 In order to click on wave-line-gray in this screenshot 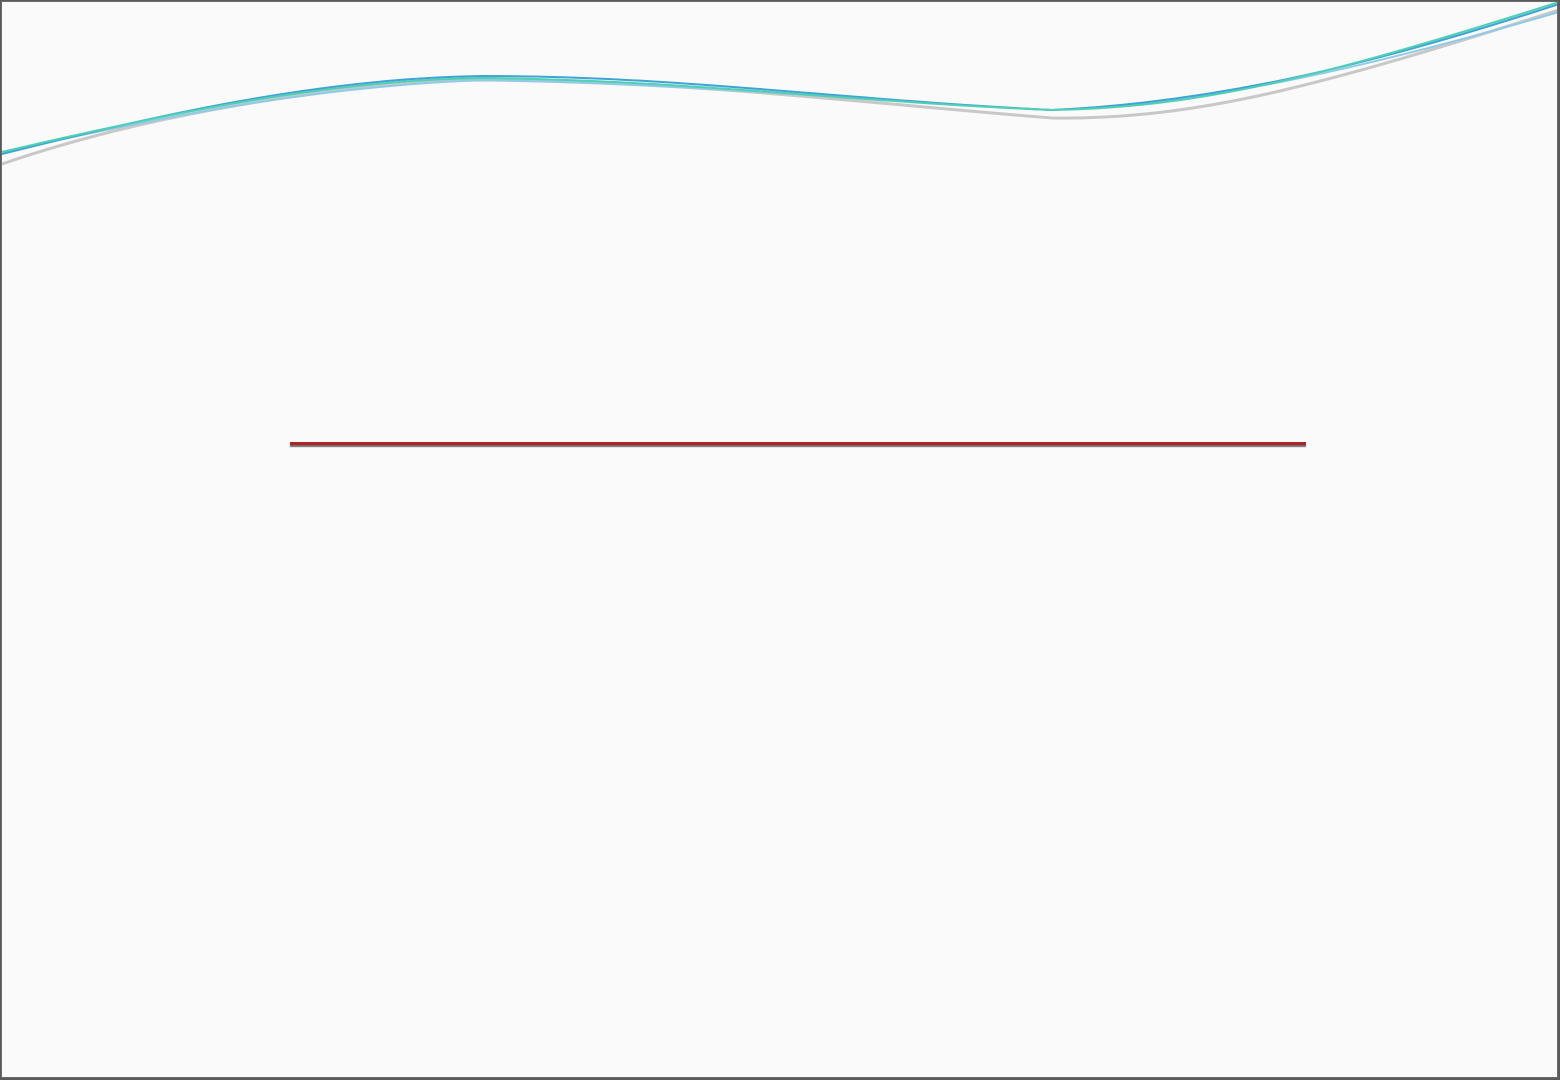, I will do `click(779, 87)`.